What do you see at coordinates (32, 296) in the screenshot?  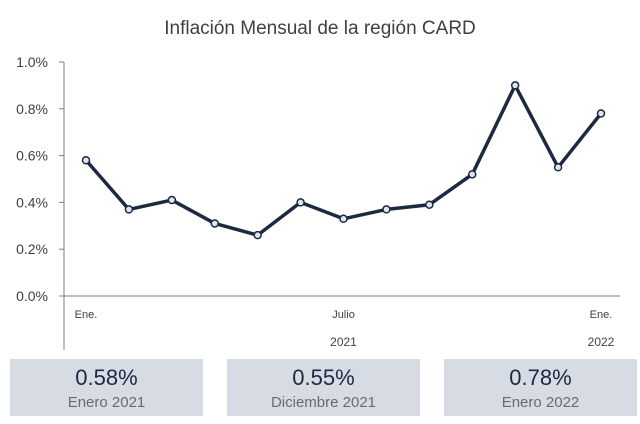 I see `y-tick-label: 0.0%` at bounding box center [32, 296].